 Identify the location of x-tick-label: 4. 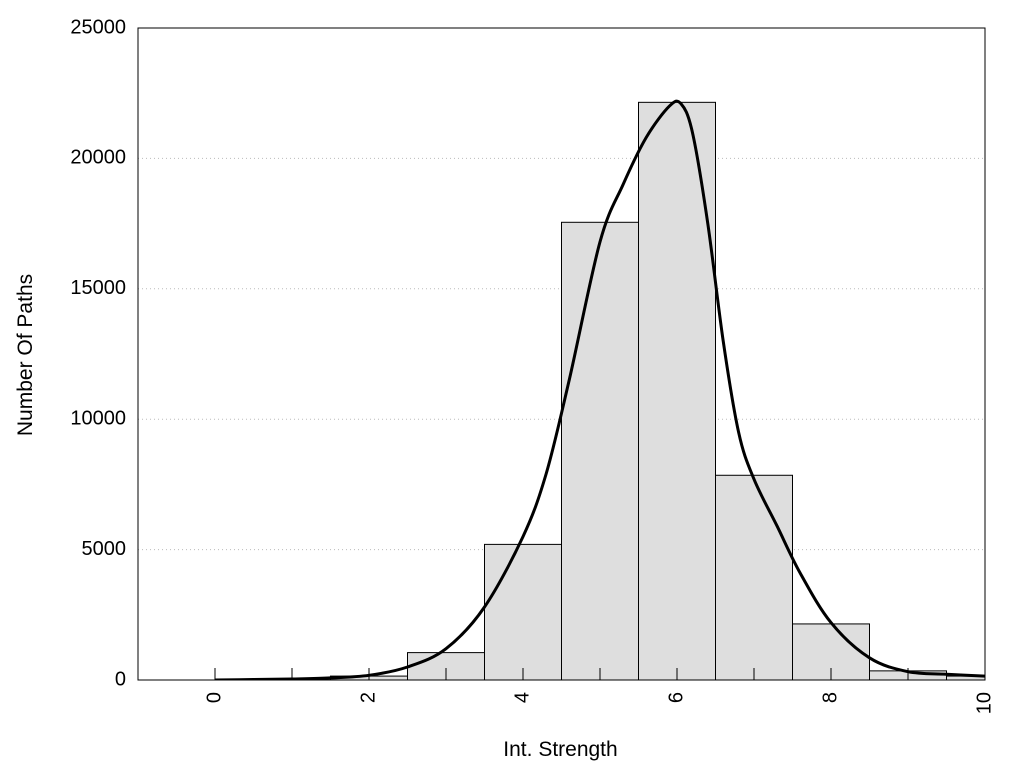
(522, 697).